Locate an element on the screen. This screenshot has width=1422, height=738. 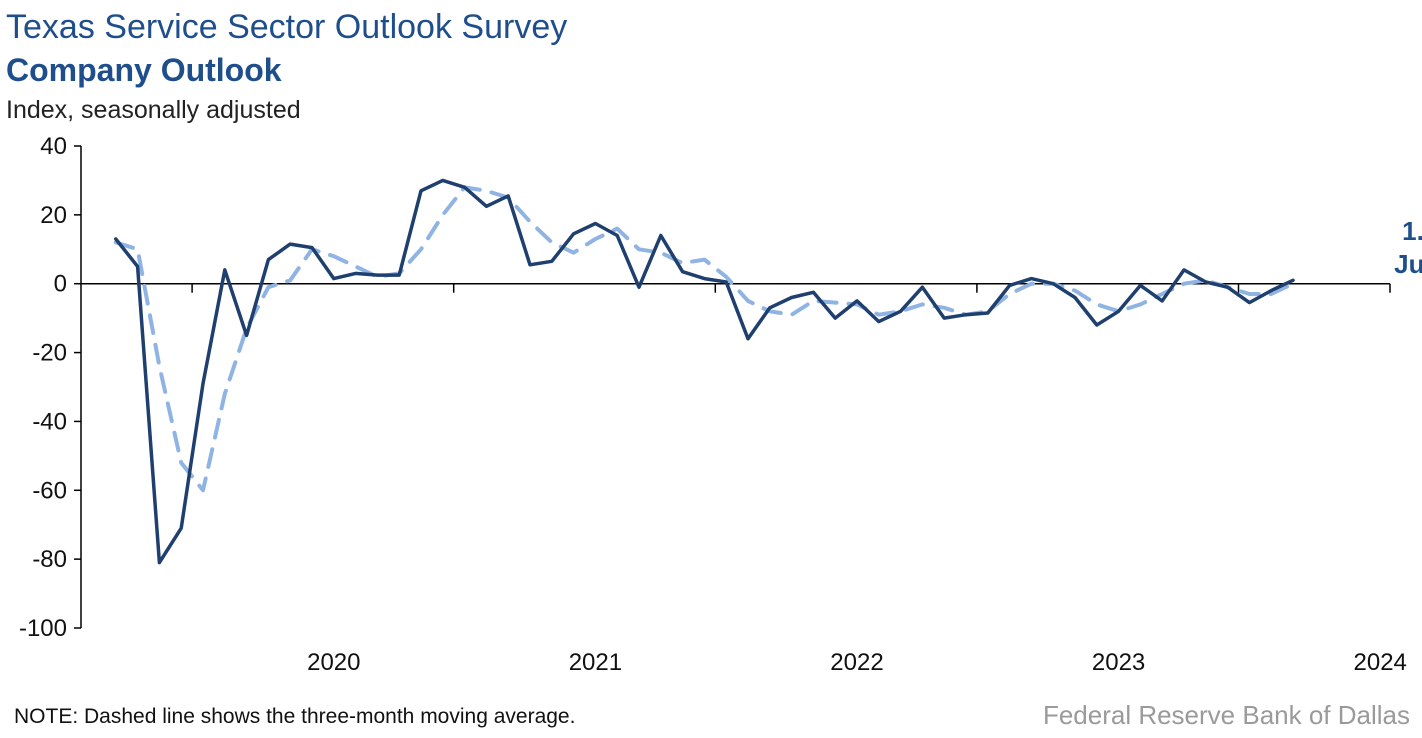
y-tick-label: -20 is located at coordinates (49, 353).